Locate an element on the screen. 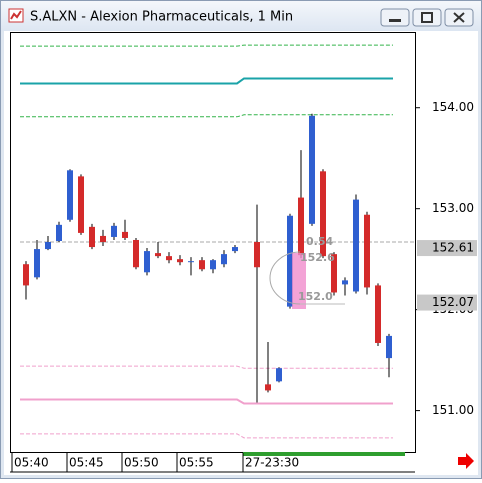 This screenshot has height=483, width=482. price-label: 152.61 is located at coordinates (453, 248).